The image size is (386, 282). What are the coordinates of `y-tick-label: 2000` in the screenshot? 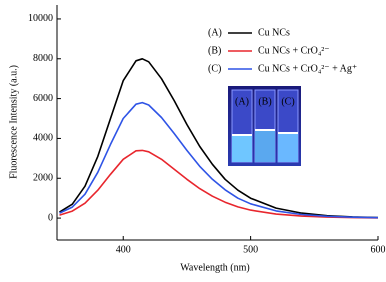 It's located at (43, 178).